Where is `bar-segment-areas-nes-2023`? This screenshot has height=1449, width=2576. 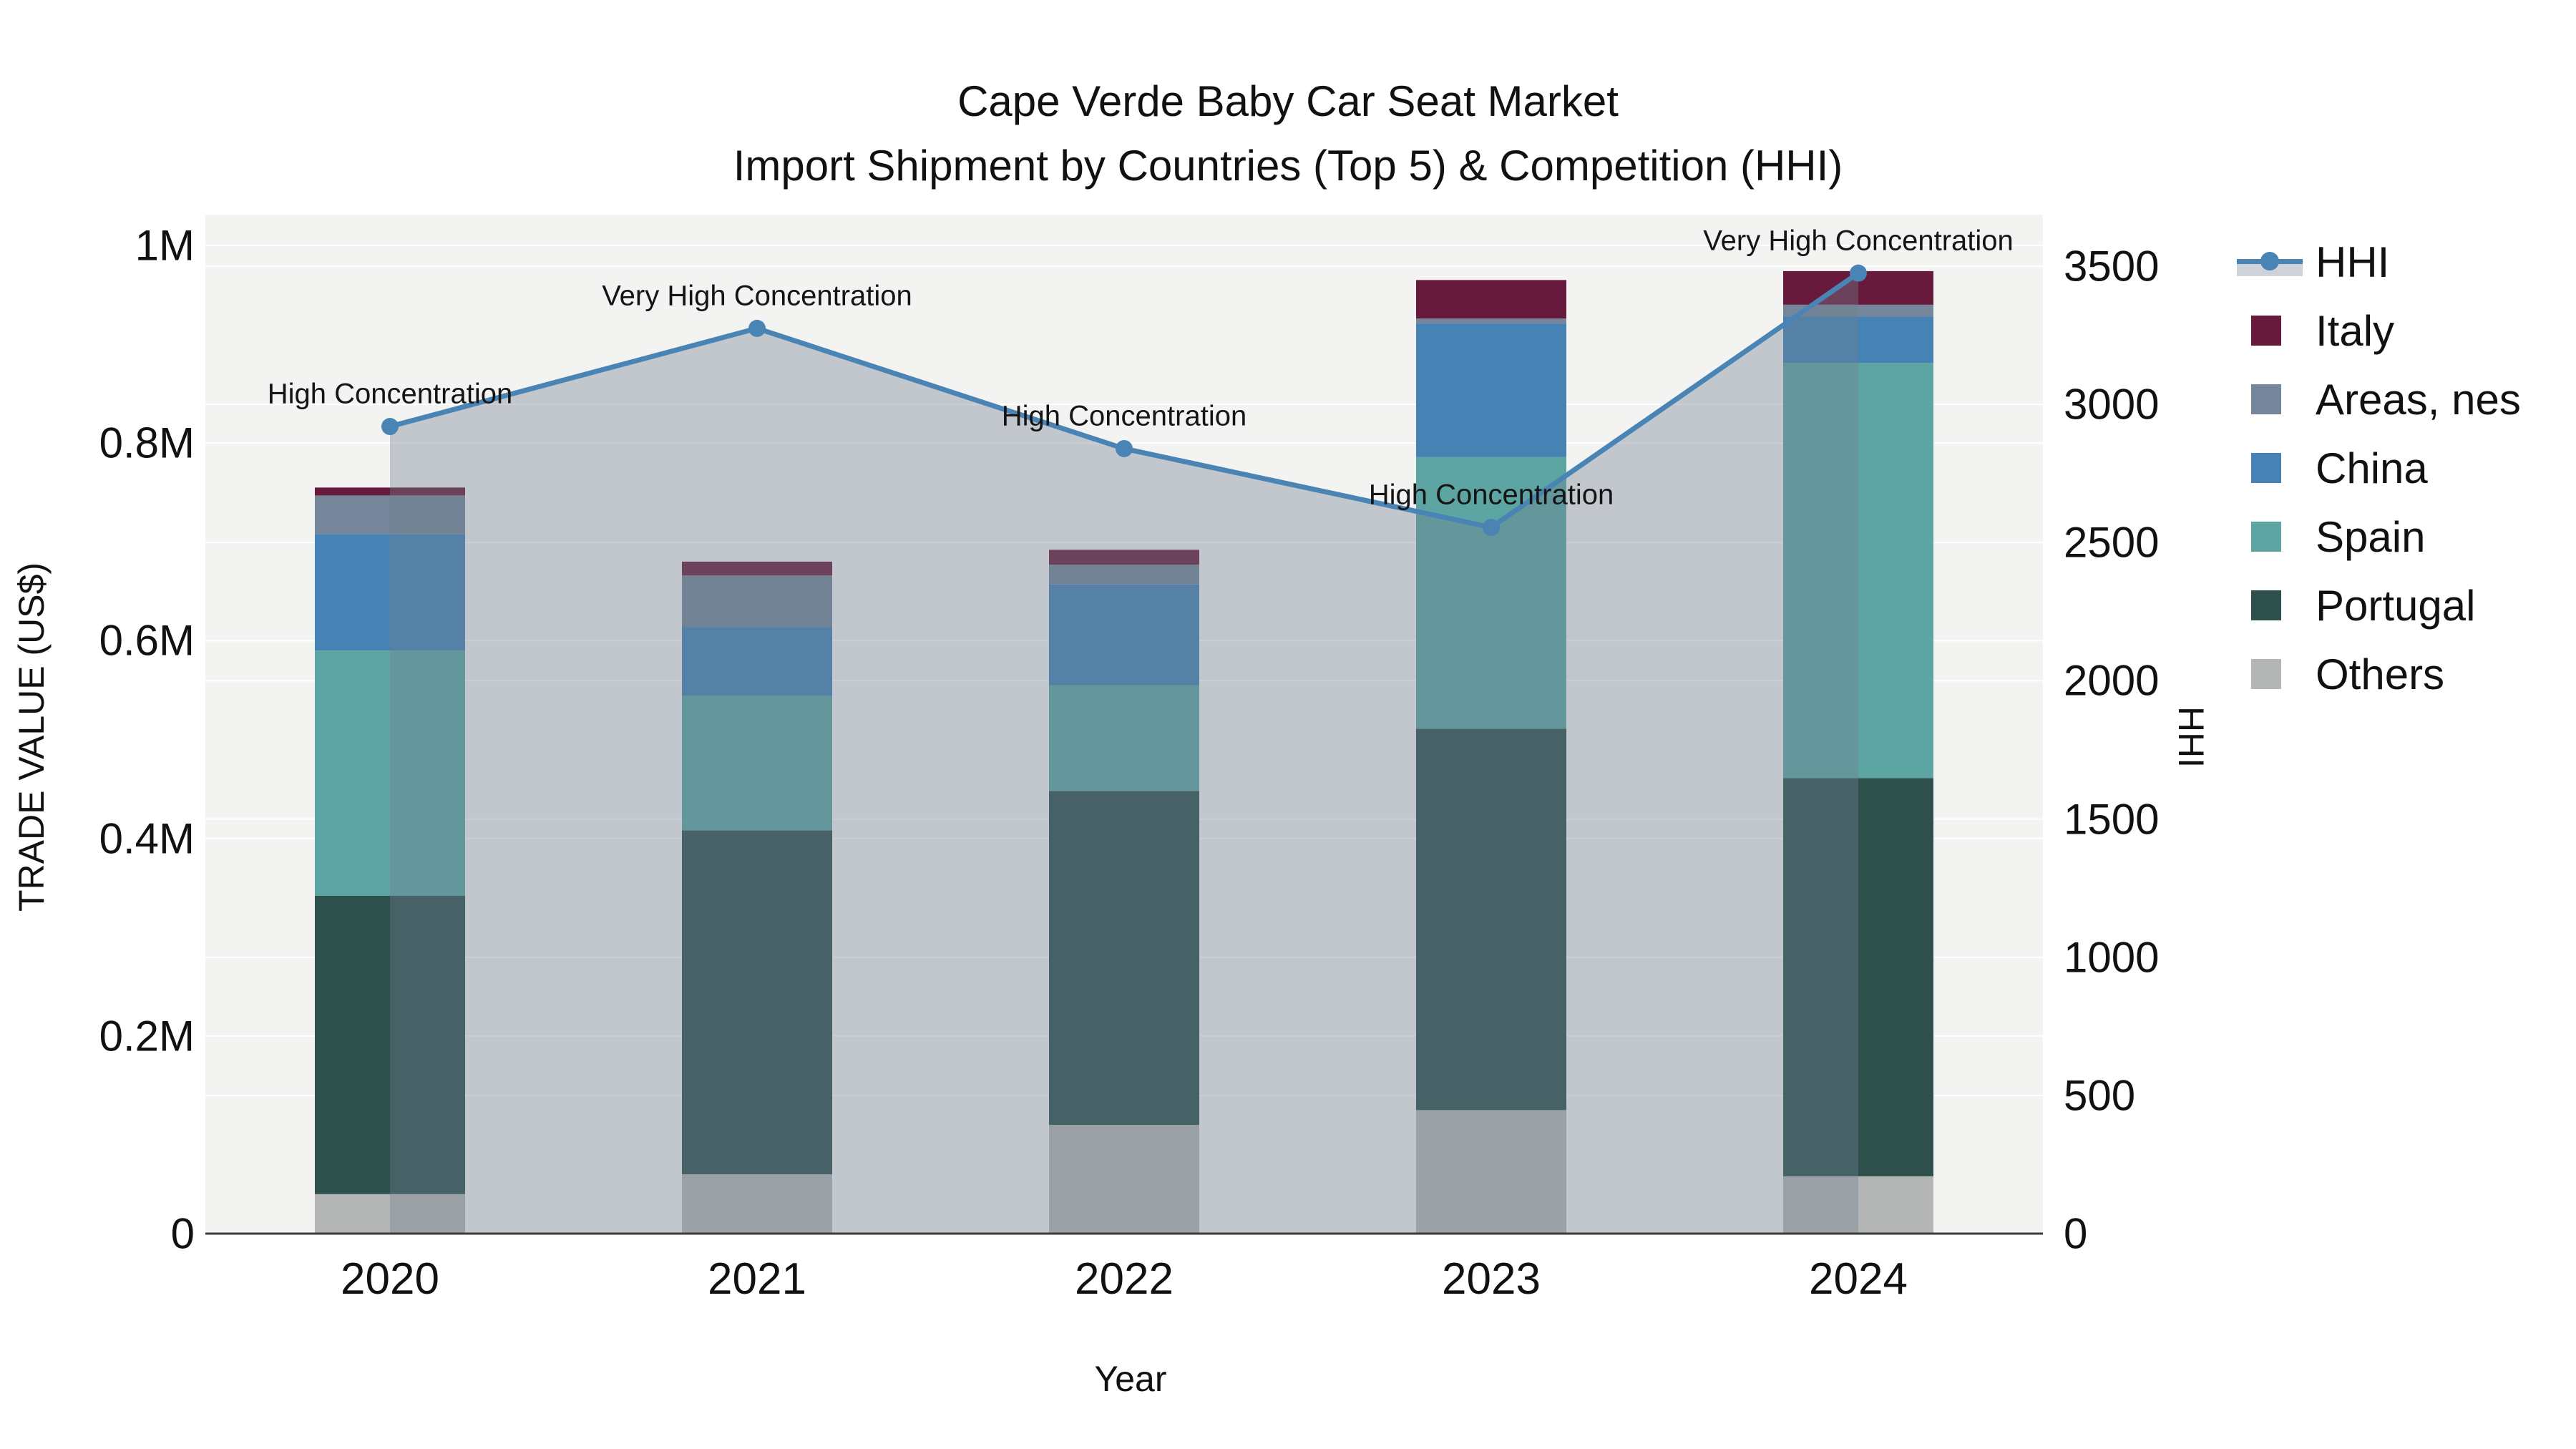 bar-segment-areas-nes-2023 is located at coordinates (1491, 321).